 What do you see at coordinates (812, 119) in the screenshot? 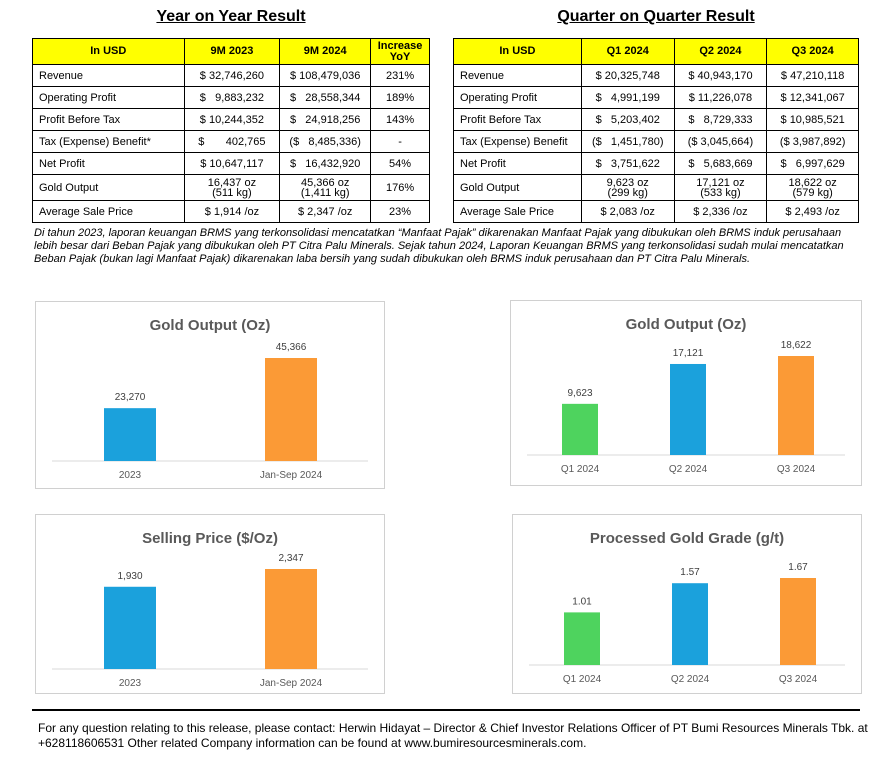
I see `cell: $ 10,985,521` at bounding box center [812, 119].